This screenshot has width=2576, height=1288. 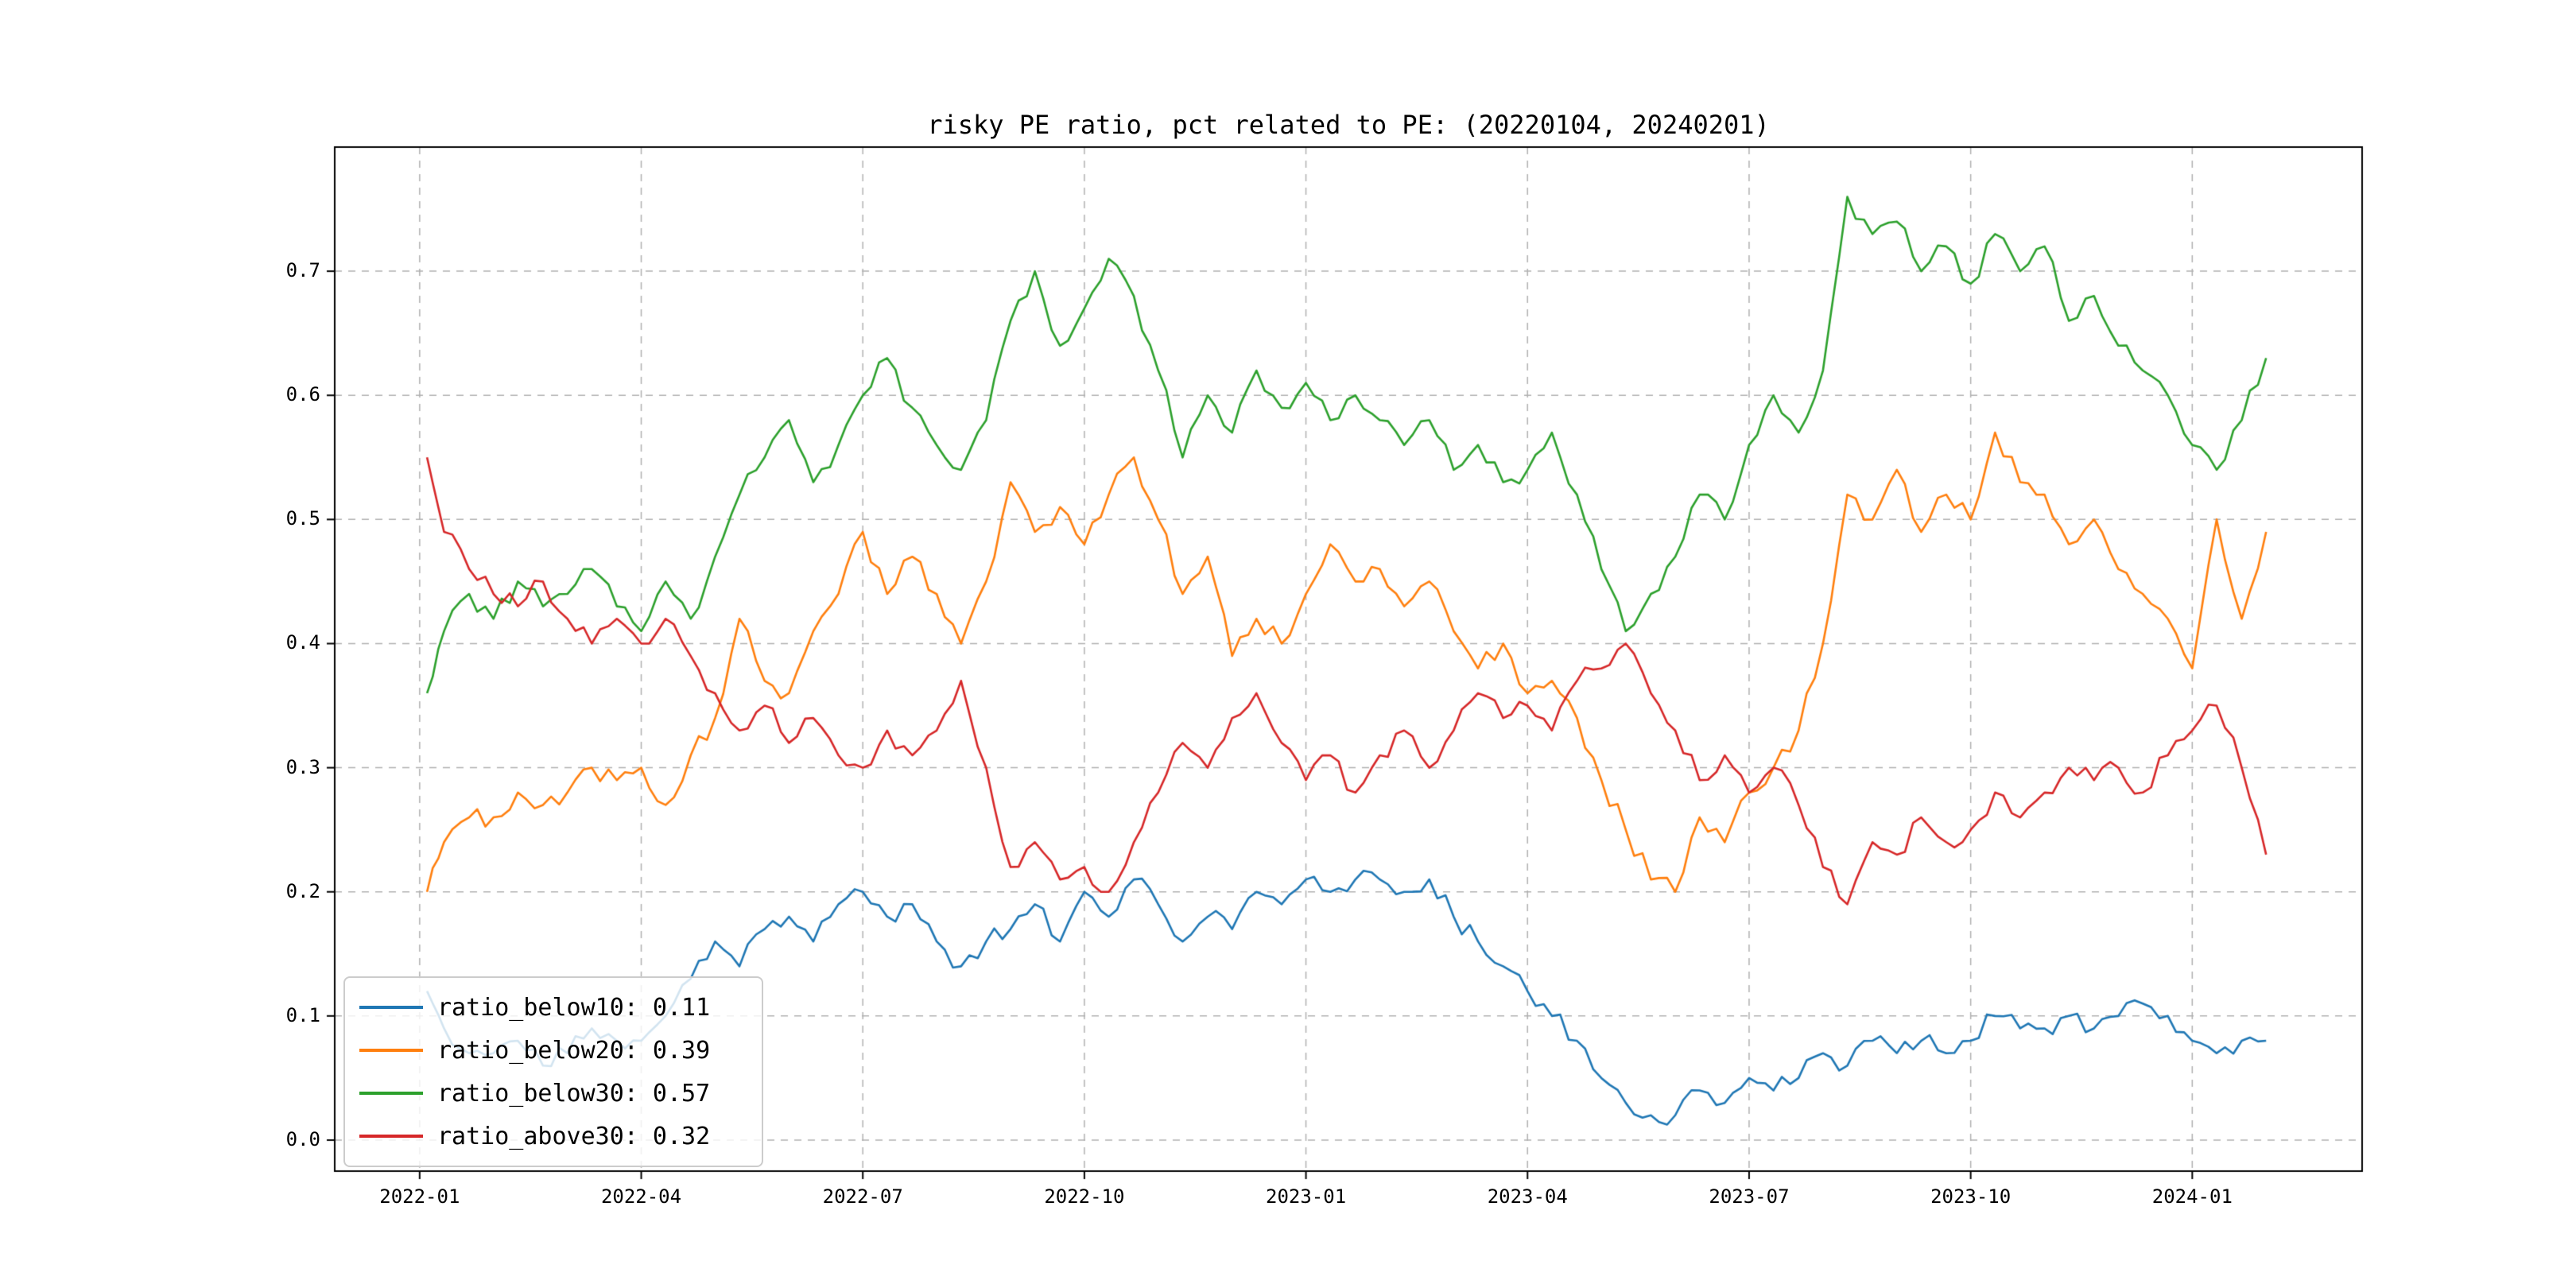 What do you see at coordinates (302, 890) in the screenshot?
I see `y-tick-label: 0.2` at bounding box center [302, 890].